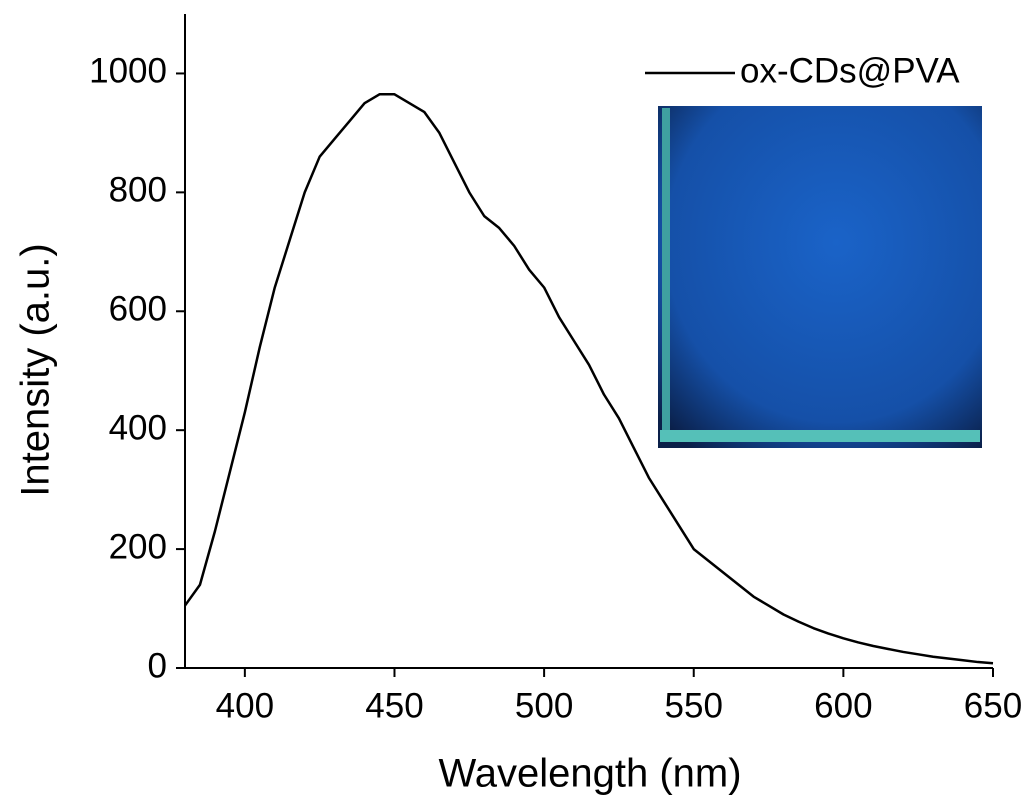 The image size is (1034, 802). Describe the element at coordinates (589, 774) in the screenshot. I see `x-axis-label: Wavelength (nm)` at that location.